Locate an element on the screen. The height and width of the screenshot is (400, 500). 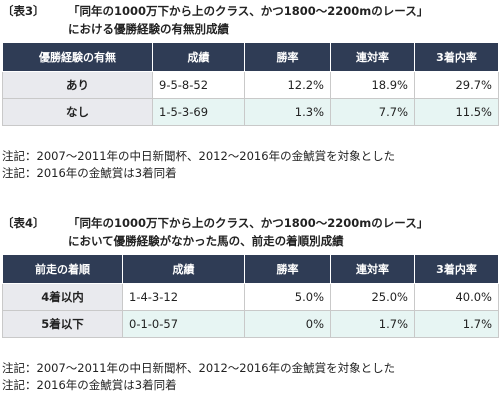
row-label: 5着以下 is located at coordinates (62, 324).